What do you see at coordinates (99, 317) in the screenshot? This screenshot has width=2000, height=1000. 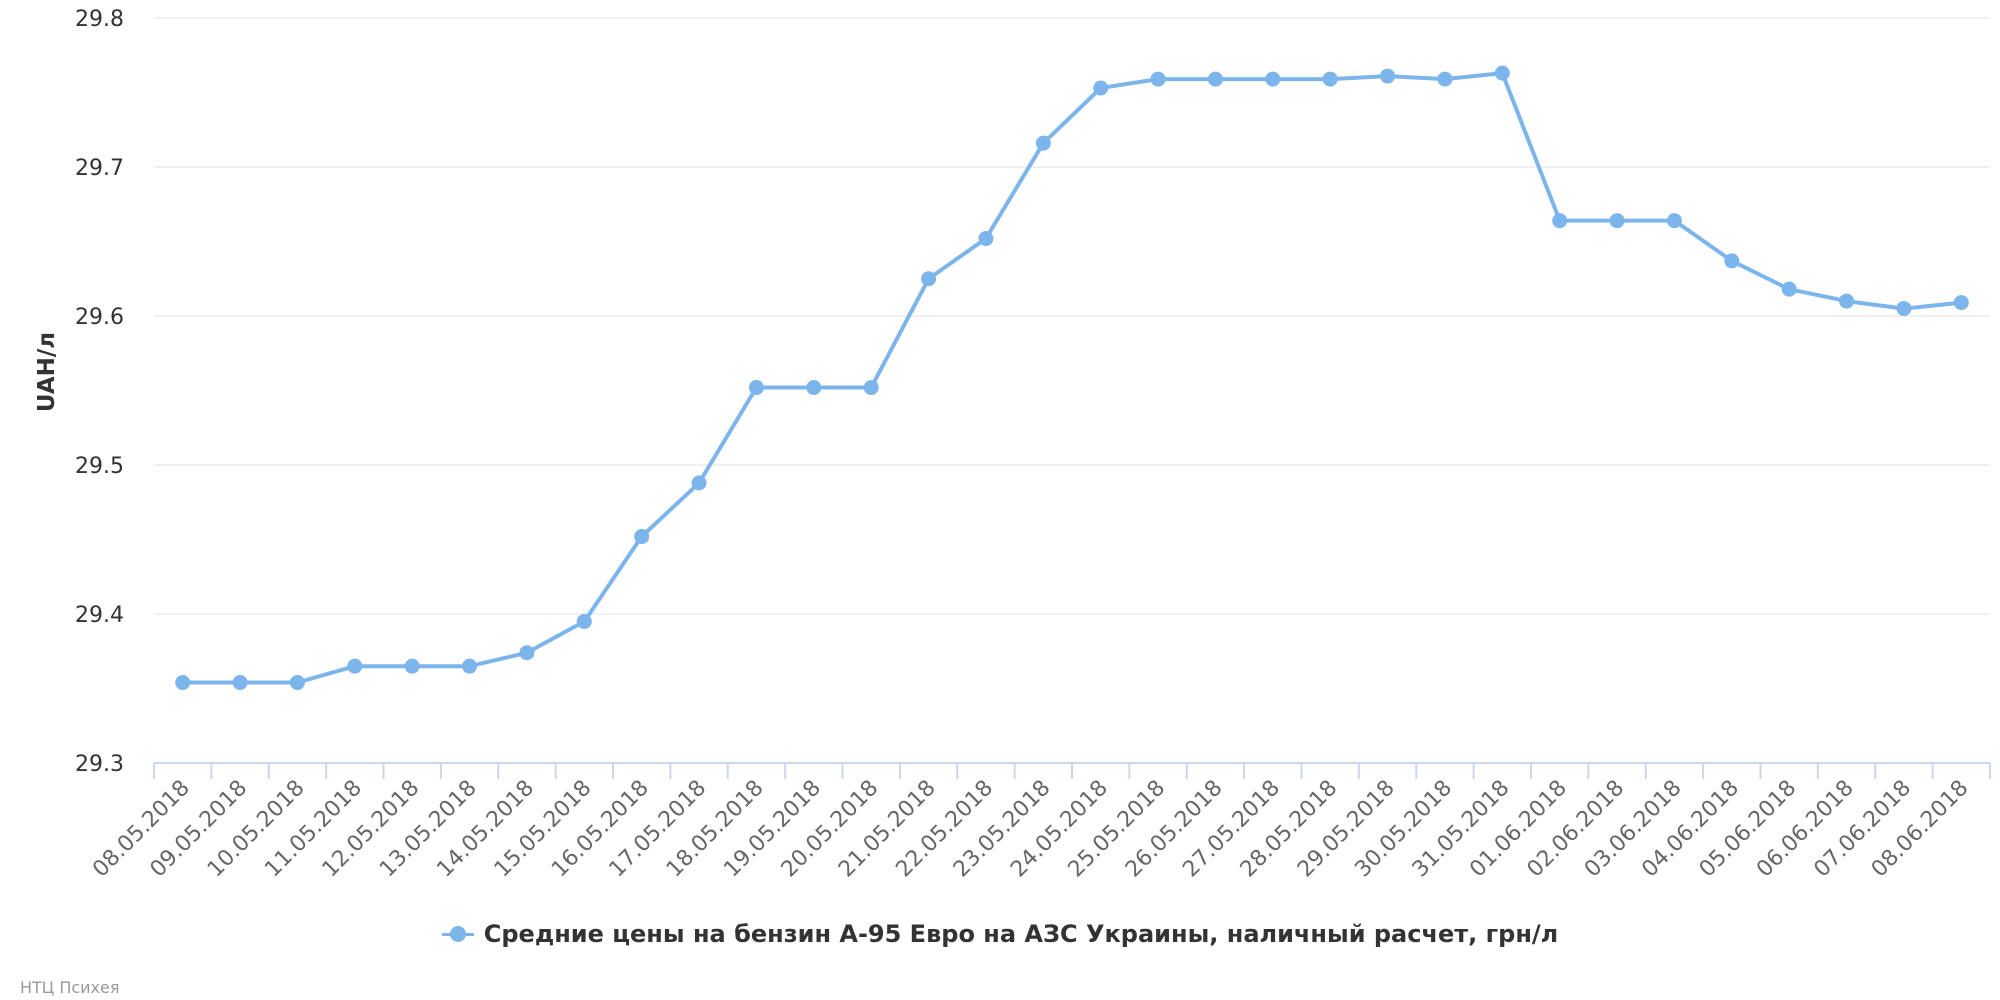 I see `y-tick-label: 29.6` at bounding box center [99, 317].